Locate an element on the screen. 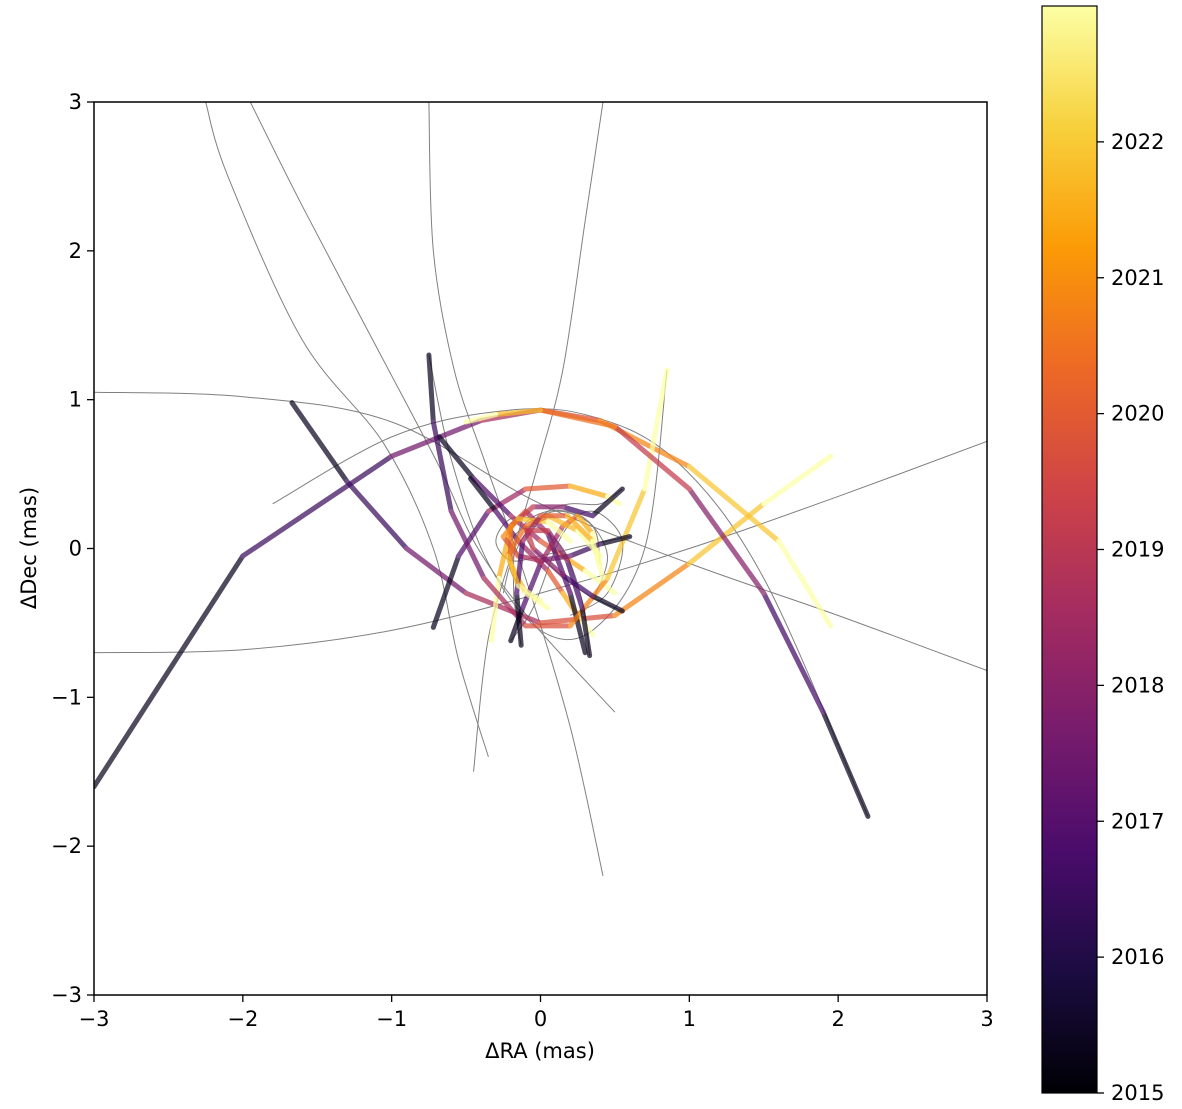 The width and height of the screenshot is (1182, 1109). y-tick-label: 2 is located at coordinates (75, 251).